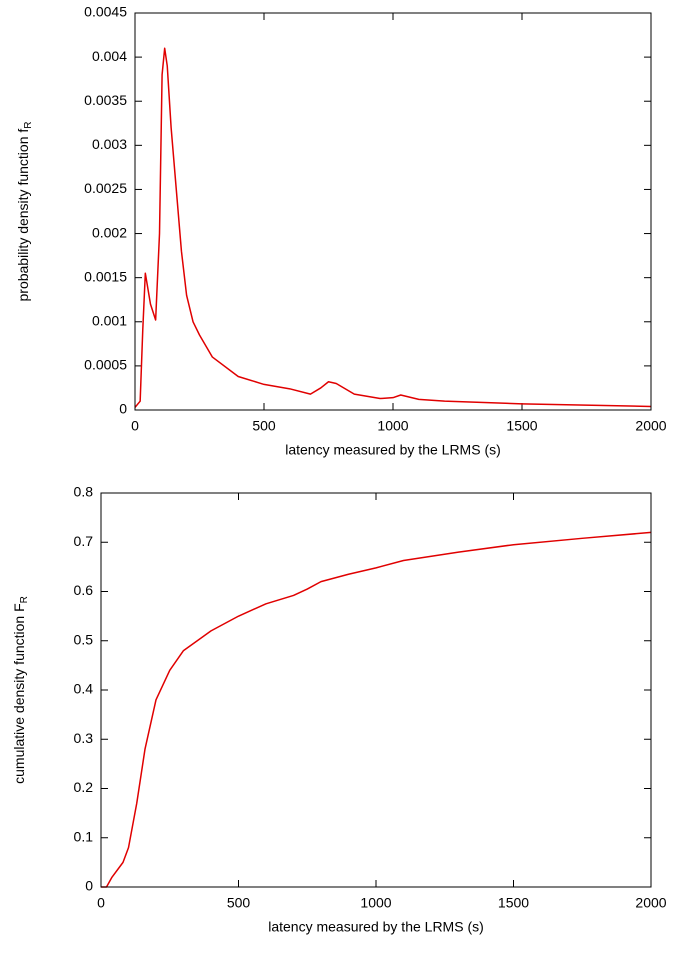 The height and width of the screenshot is (955, 678). What do you see at coordinates (109, 144) in the screenshot?
I see `y-tick-label: 0.003` at bounding box center [109, 144].